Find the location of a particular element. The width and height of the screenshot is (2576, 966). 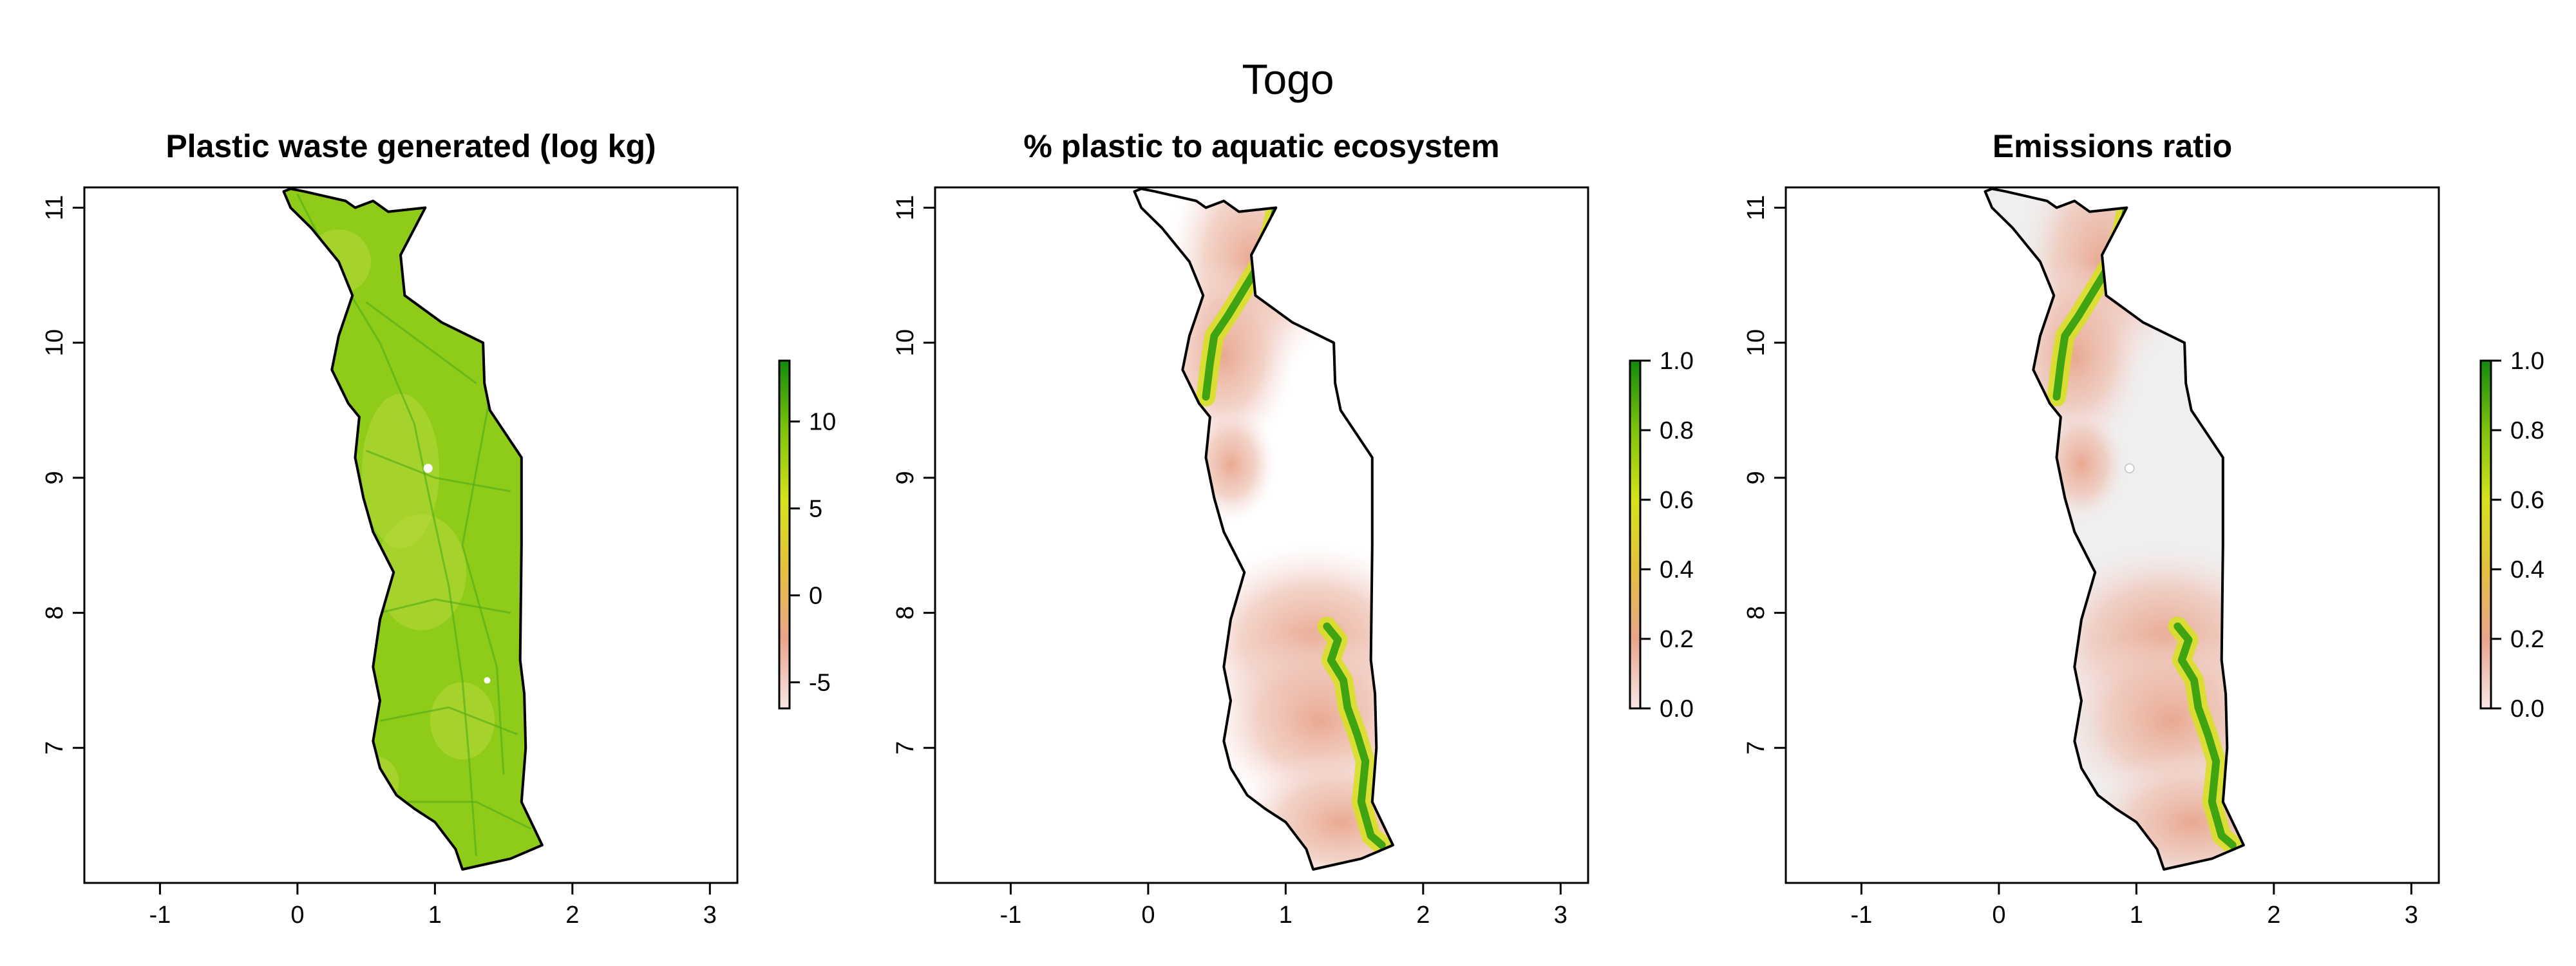

panel-title: Plastic waste generated (log kg) is located at coordinates (411, 146).